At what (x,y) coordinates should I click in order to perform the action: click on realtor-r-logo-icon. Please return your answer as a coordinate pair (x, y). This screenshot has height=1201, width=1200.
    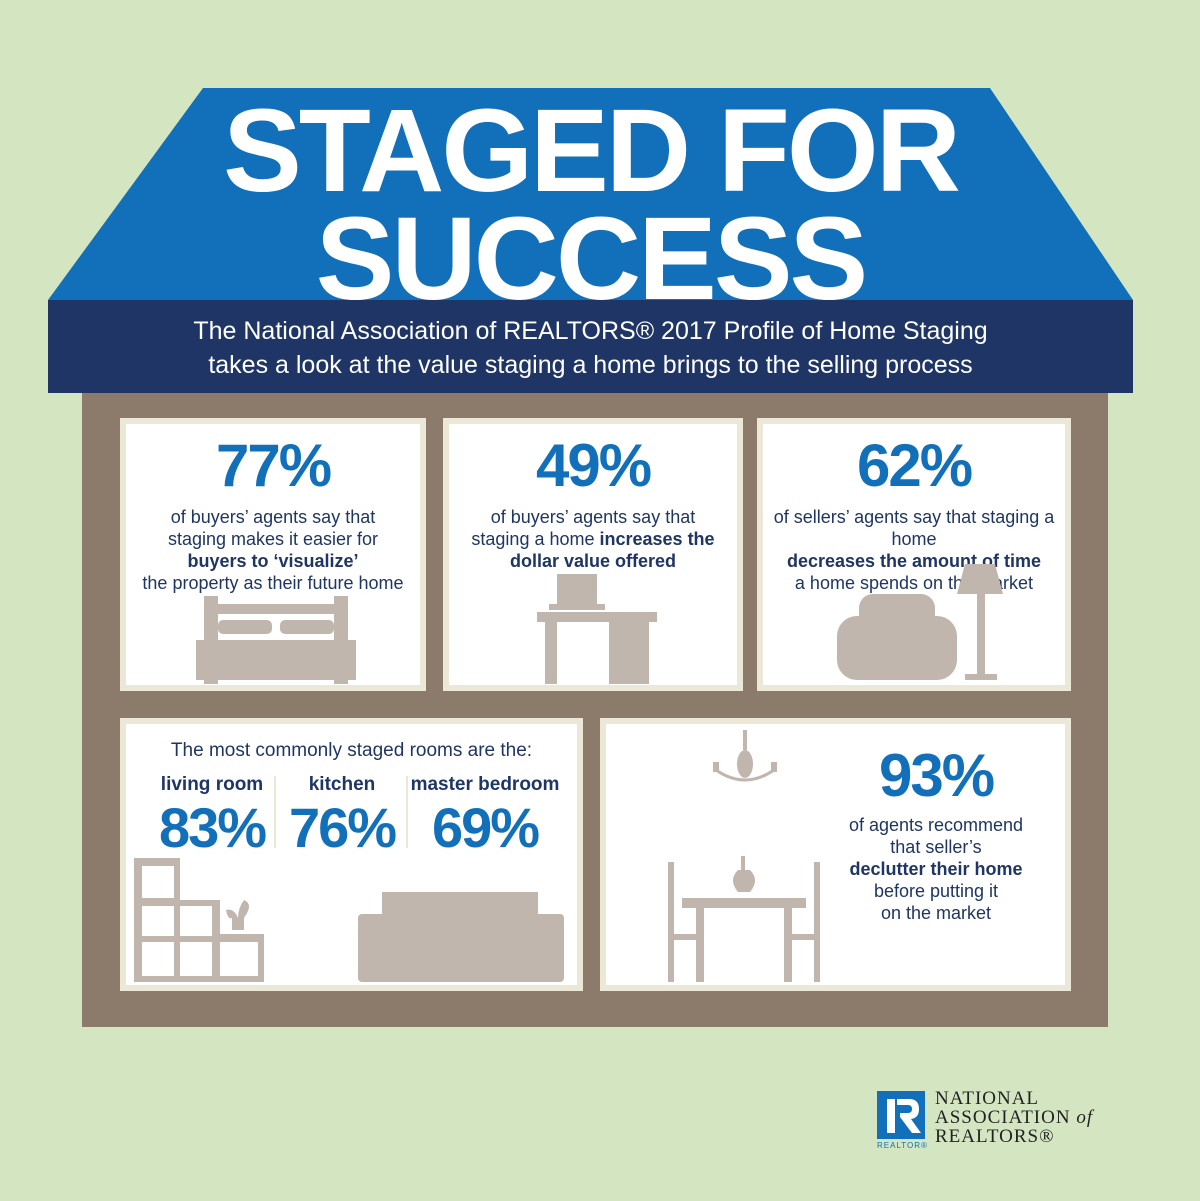
    Looking at the image, I should click on (901, 1115).